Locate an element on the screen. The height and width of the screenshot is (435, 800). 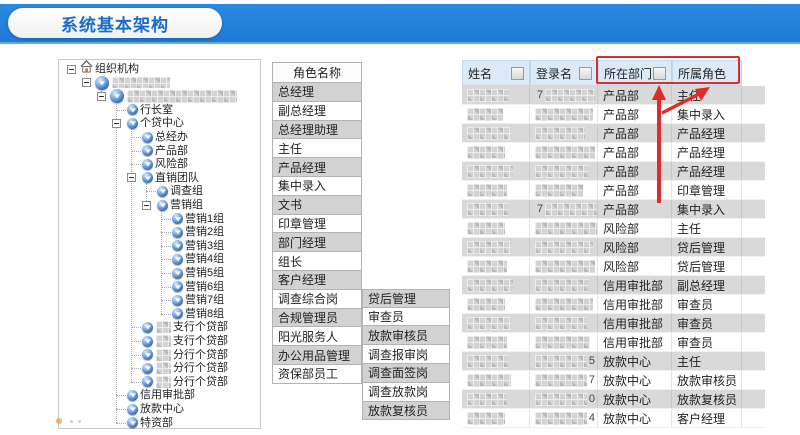
role-item: 调查报审岗 is located at coordinates (406, 354).